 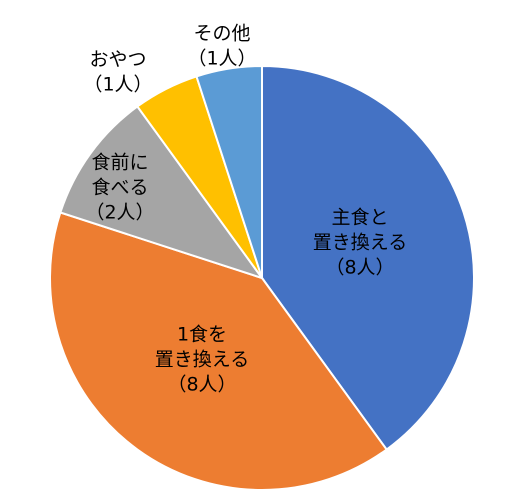 I want to click on slice-label: 食前に, so click(x=119, y=163).